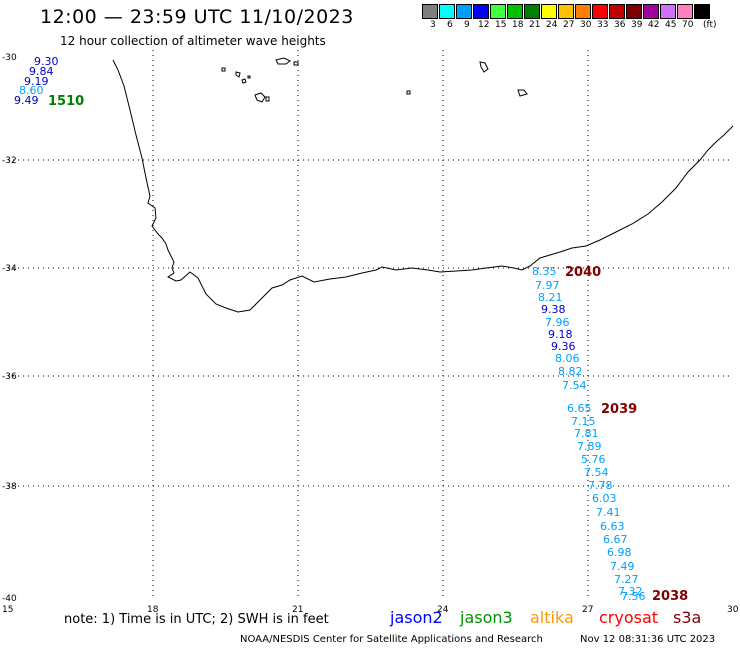 This screenshot has height=650, width=740. What do you see at coordinates (587, 610) in the screenshot?
I see `lon-label: 27` at bounding box center [587, 610].